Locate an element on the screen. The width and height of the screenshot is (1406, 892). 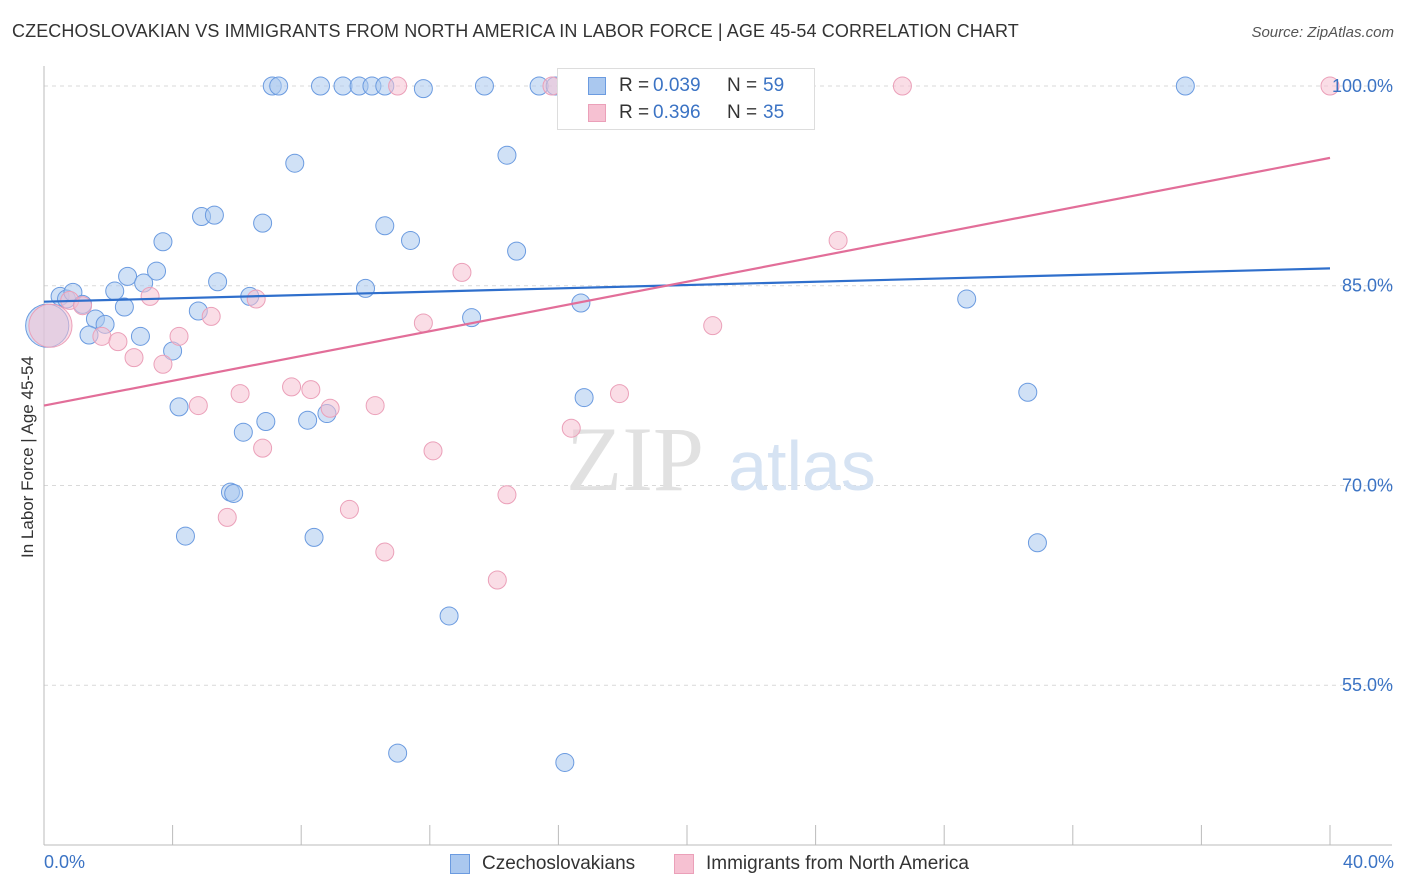
legend-row-immigrants: R = 0.396 N = 35 is located at coordinates (671, 113).